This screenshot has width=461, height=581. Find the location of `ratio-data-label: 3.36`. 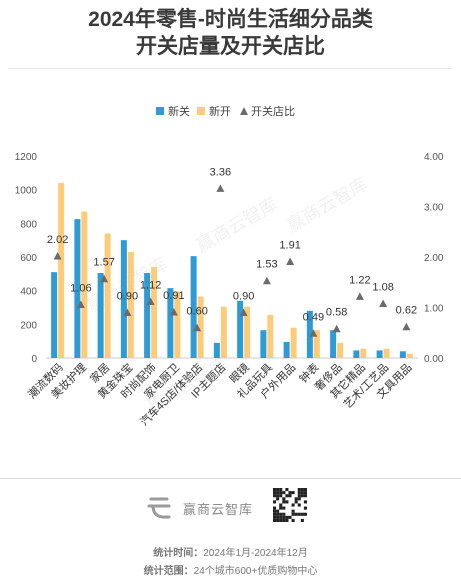

ratio-data-label: 3.36 is located at coordinates (220, 172).